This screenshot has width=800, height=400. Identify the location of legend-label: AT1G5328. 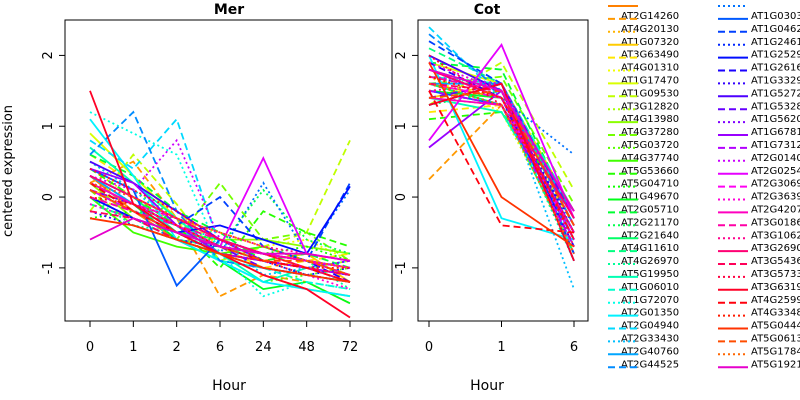
(775, 106).